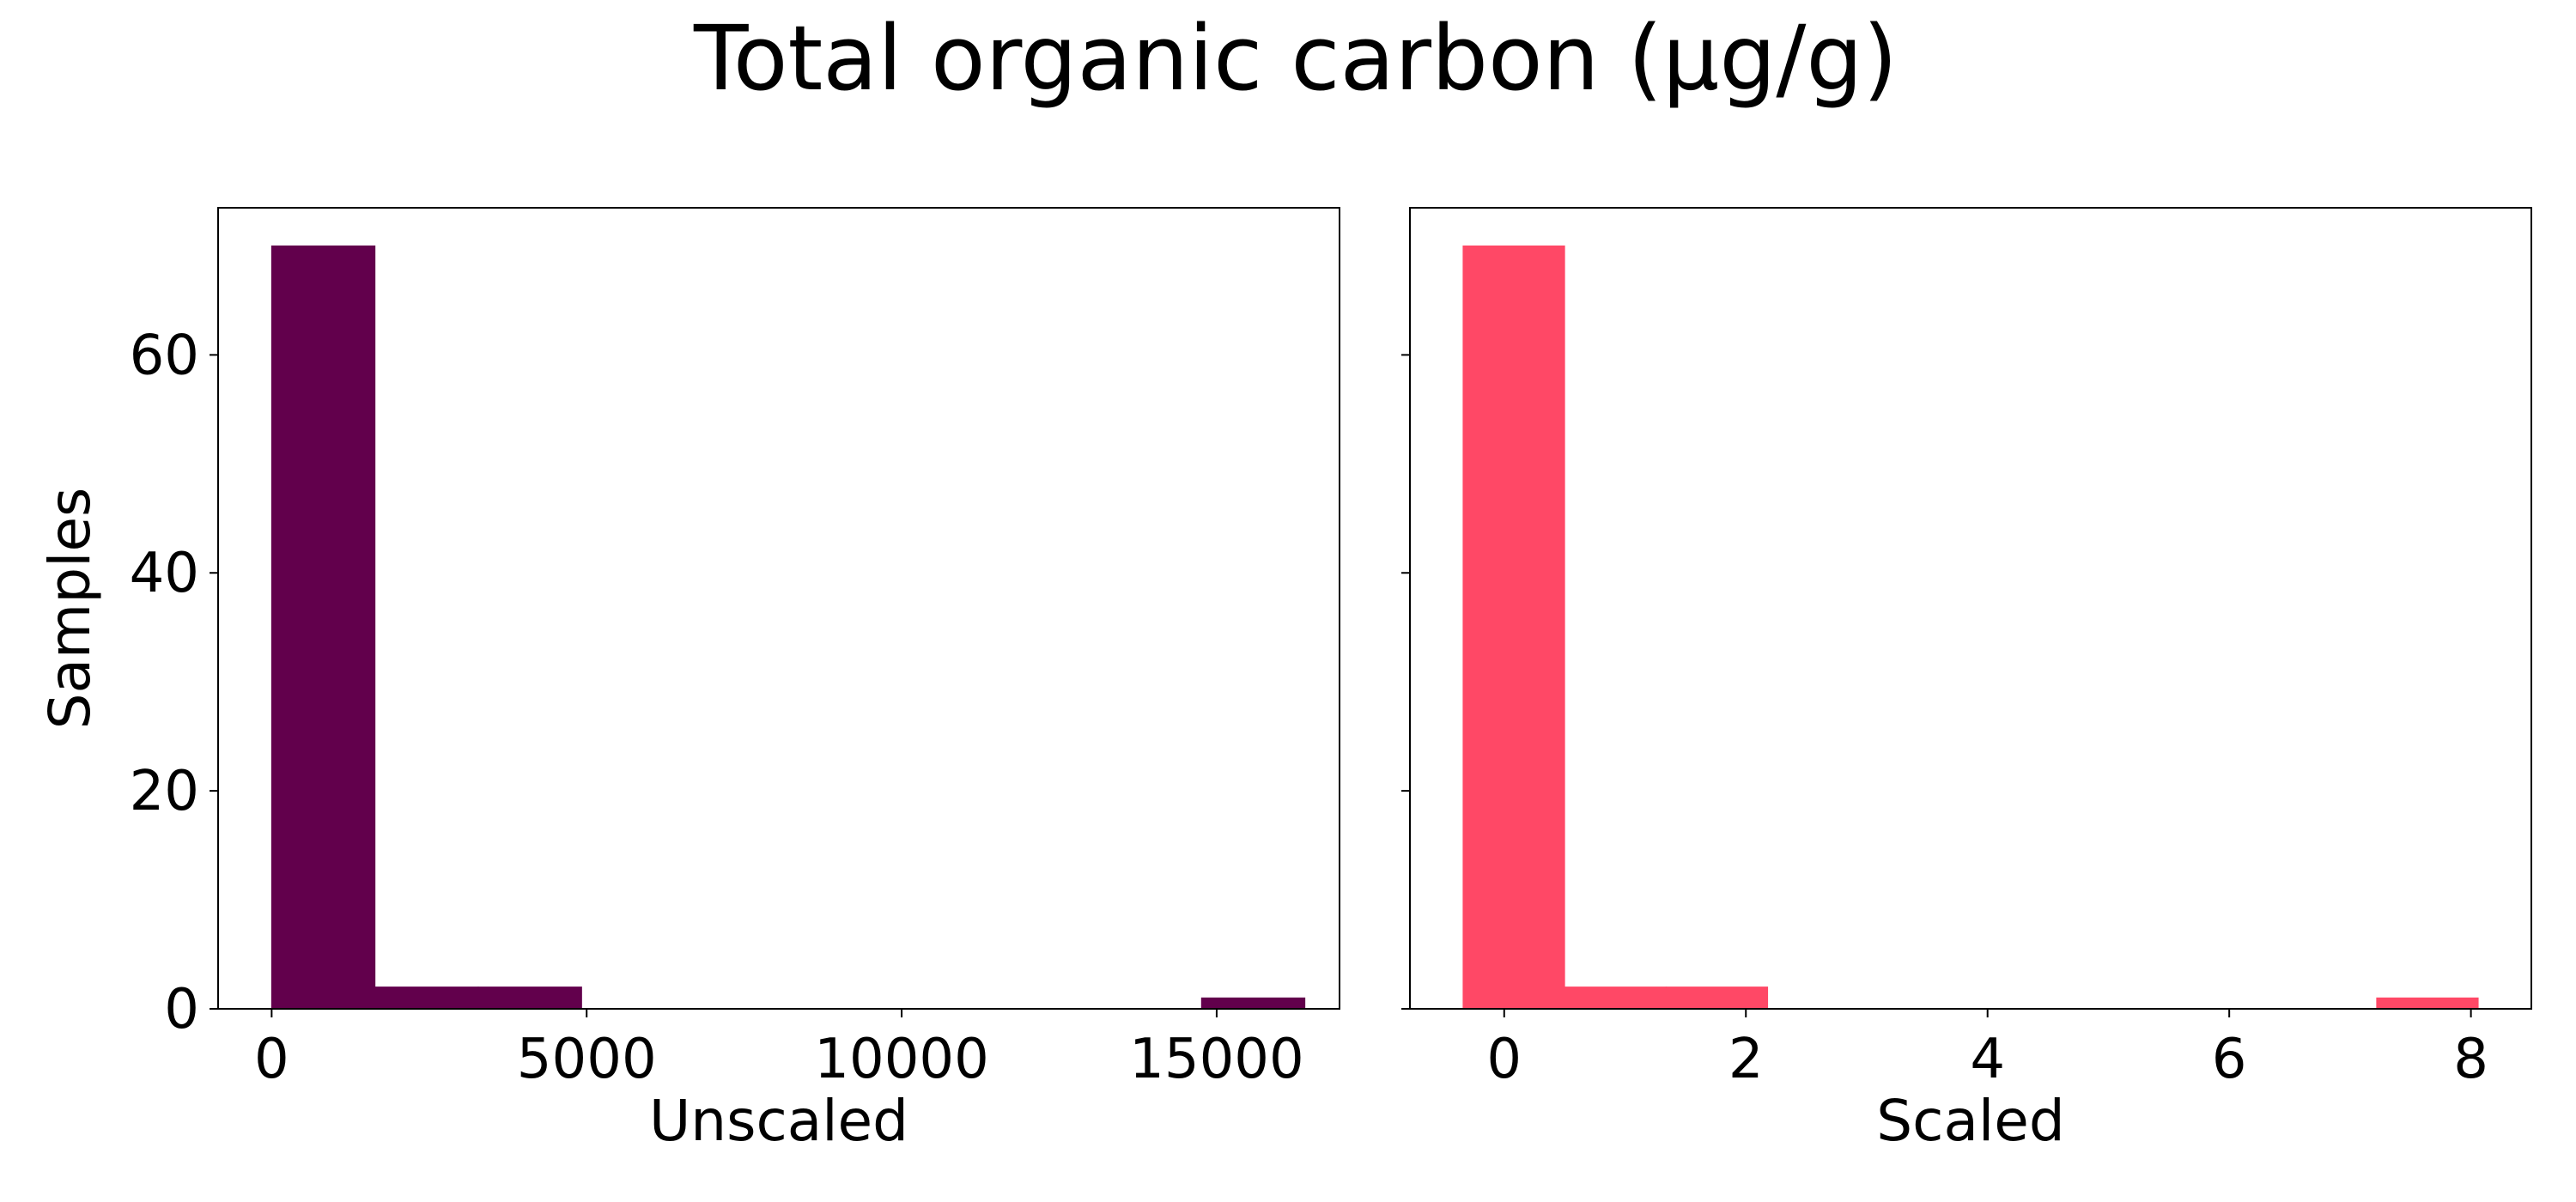 This screenshot has height=1202, width=2576. I want to click on figure-title: Total organic carbon (µg/g), so click(1295, 58).